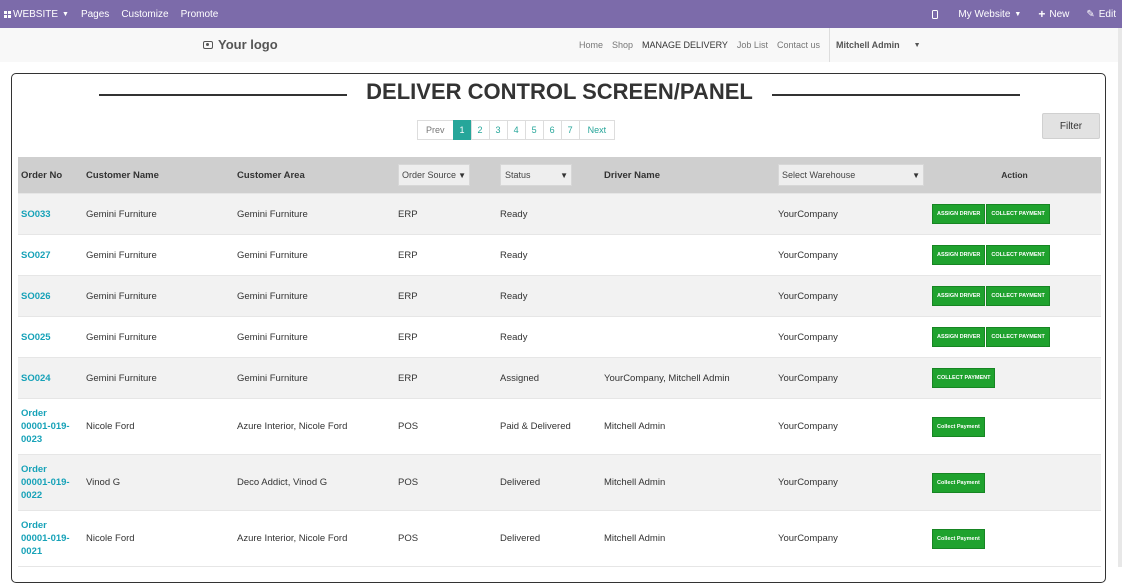 The width and height of the screenshot is (1122, 583). I want to click on my-website-label: My Website, so click(984, 14).